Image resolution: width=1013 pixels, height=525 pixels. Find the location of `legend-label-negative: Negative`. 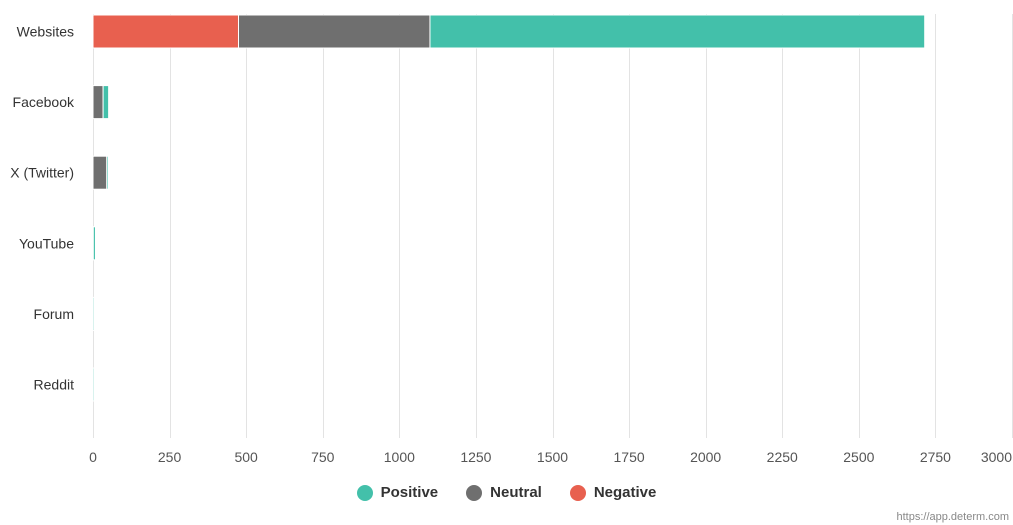

legend-label-negative: Negative is located at coordinates (625, 492).